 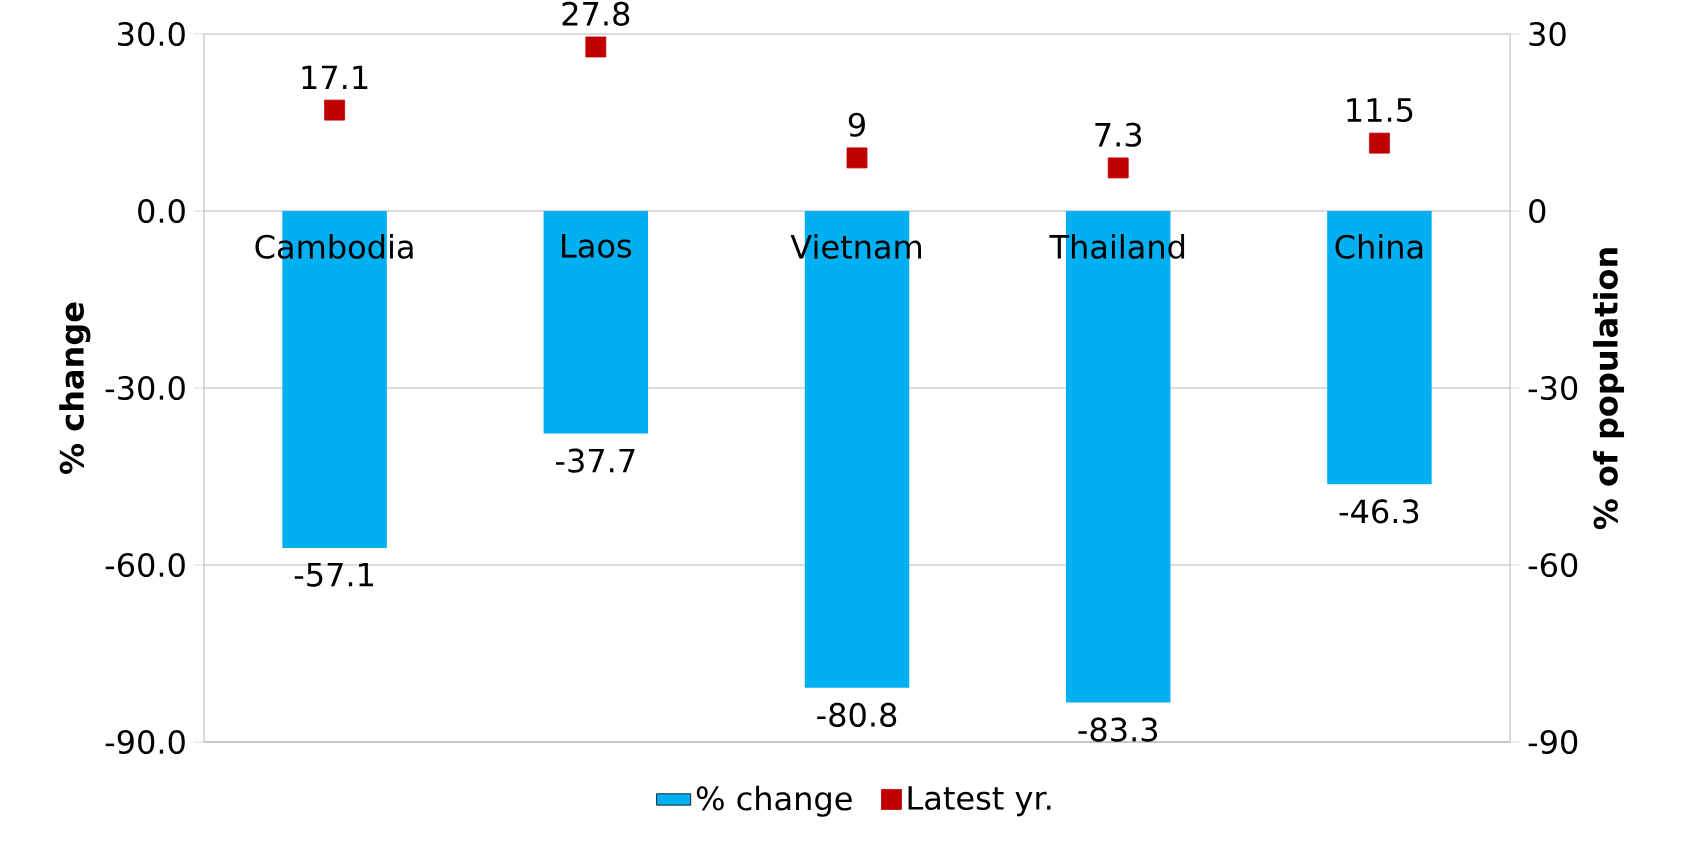 I want to click on y2-tick-label: 30, so click(x=1547, y=34).